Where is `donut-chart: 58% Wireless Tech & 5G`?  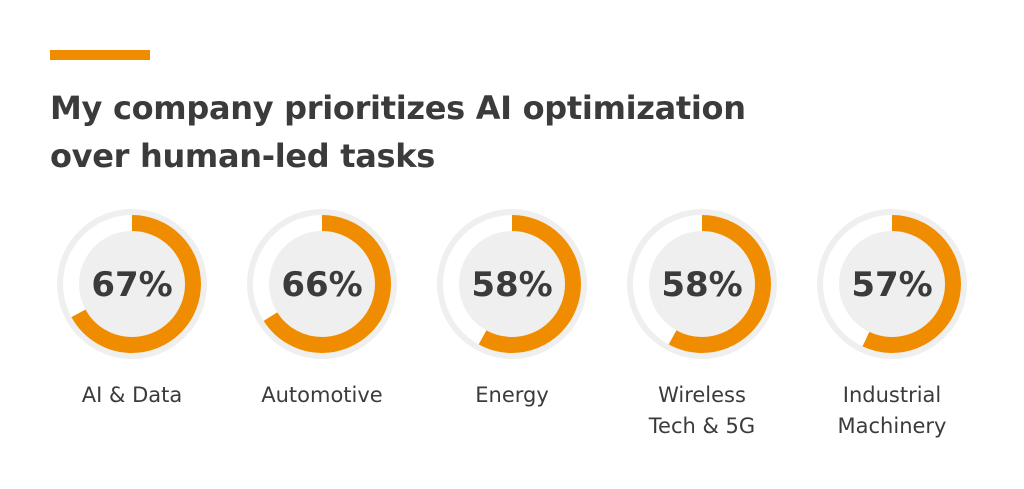 donut-chart: 58% Wireless Tech & 5G is located at coordinates (702, 324).